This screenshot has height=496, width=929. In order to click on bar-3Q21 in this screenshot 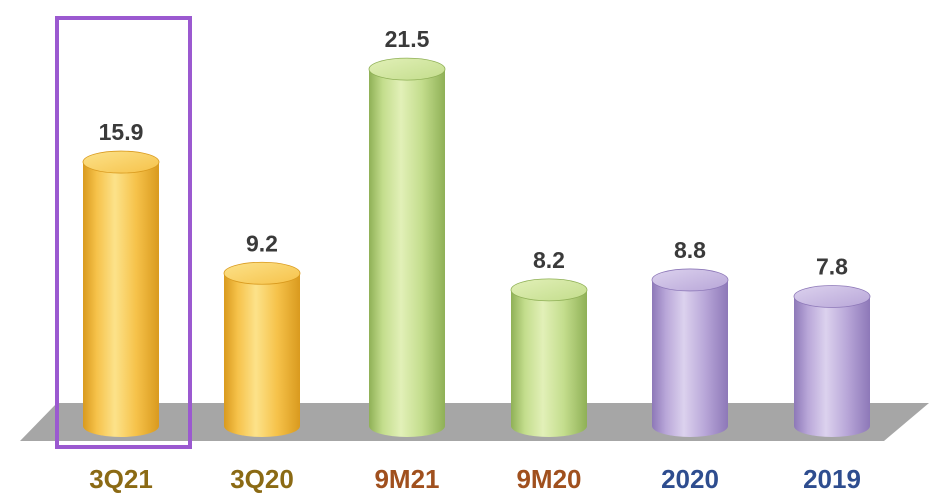, I will do `click(121, 293)`.